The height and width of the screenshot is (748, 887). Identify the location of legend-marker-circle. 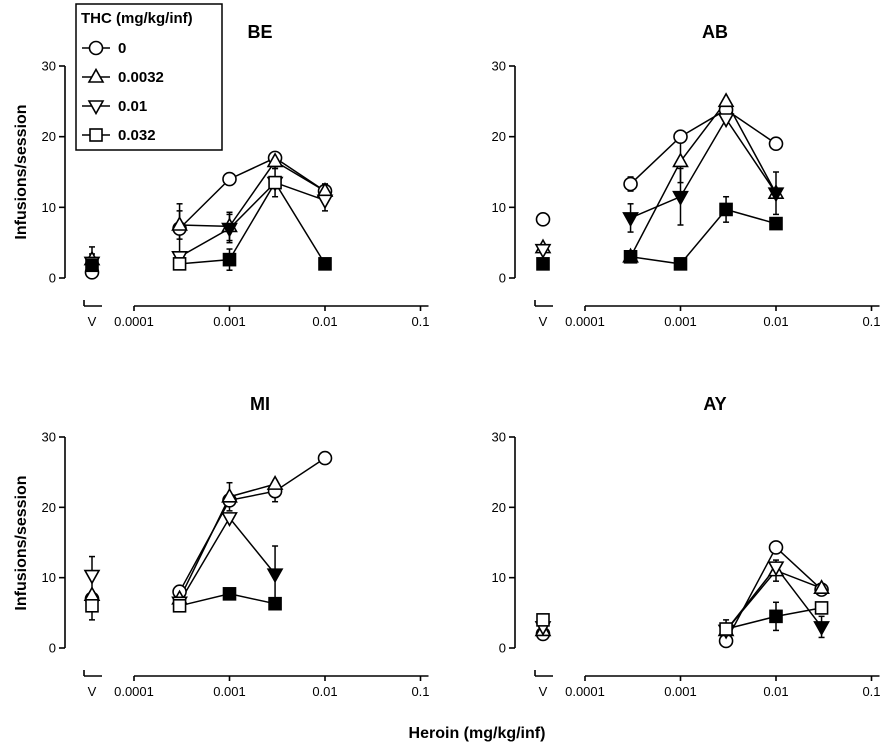
(96, 48).